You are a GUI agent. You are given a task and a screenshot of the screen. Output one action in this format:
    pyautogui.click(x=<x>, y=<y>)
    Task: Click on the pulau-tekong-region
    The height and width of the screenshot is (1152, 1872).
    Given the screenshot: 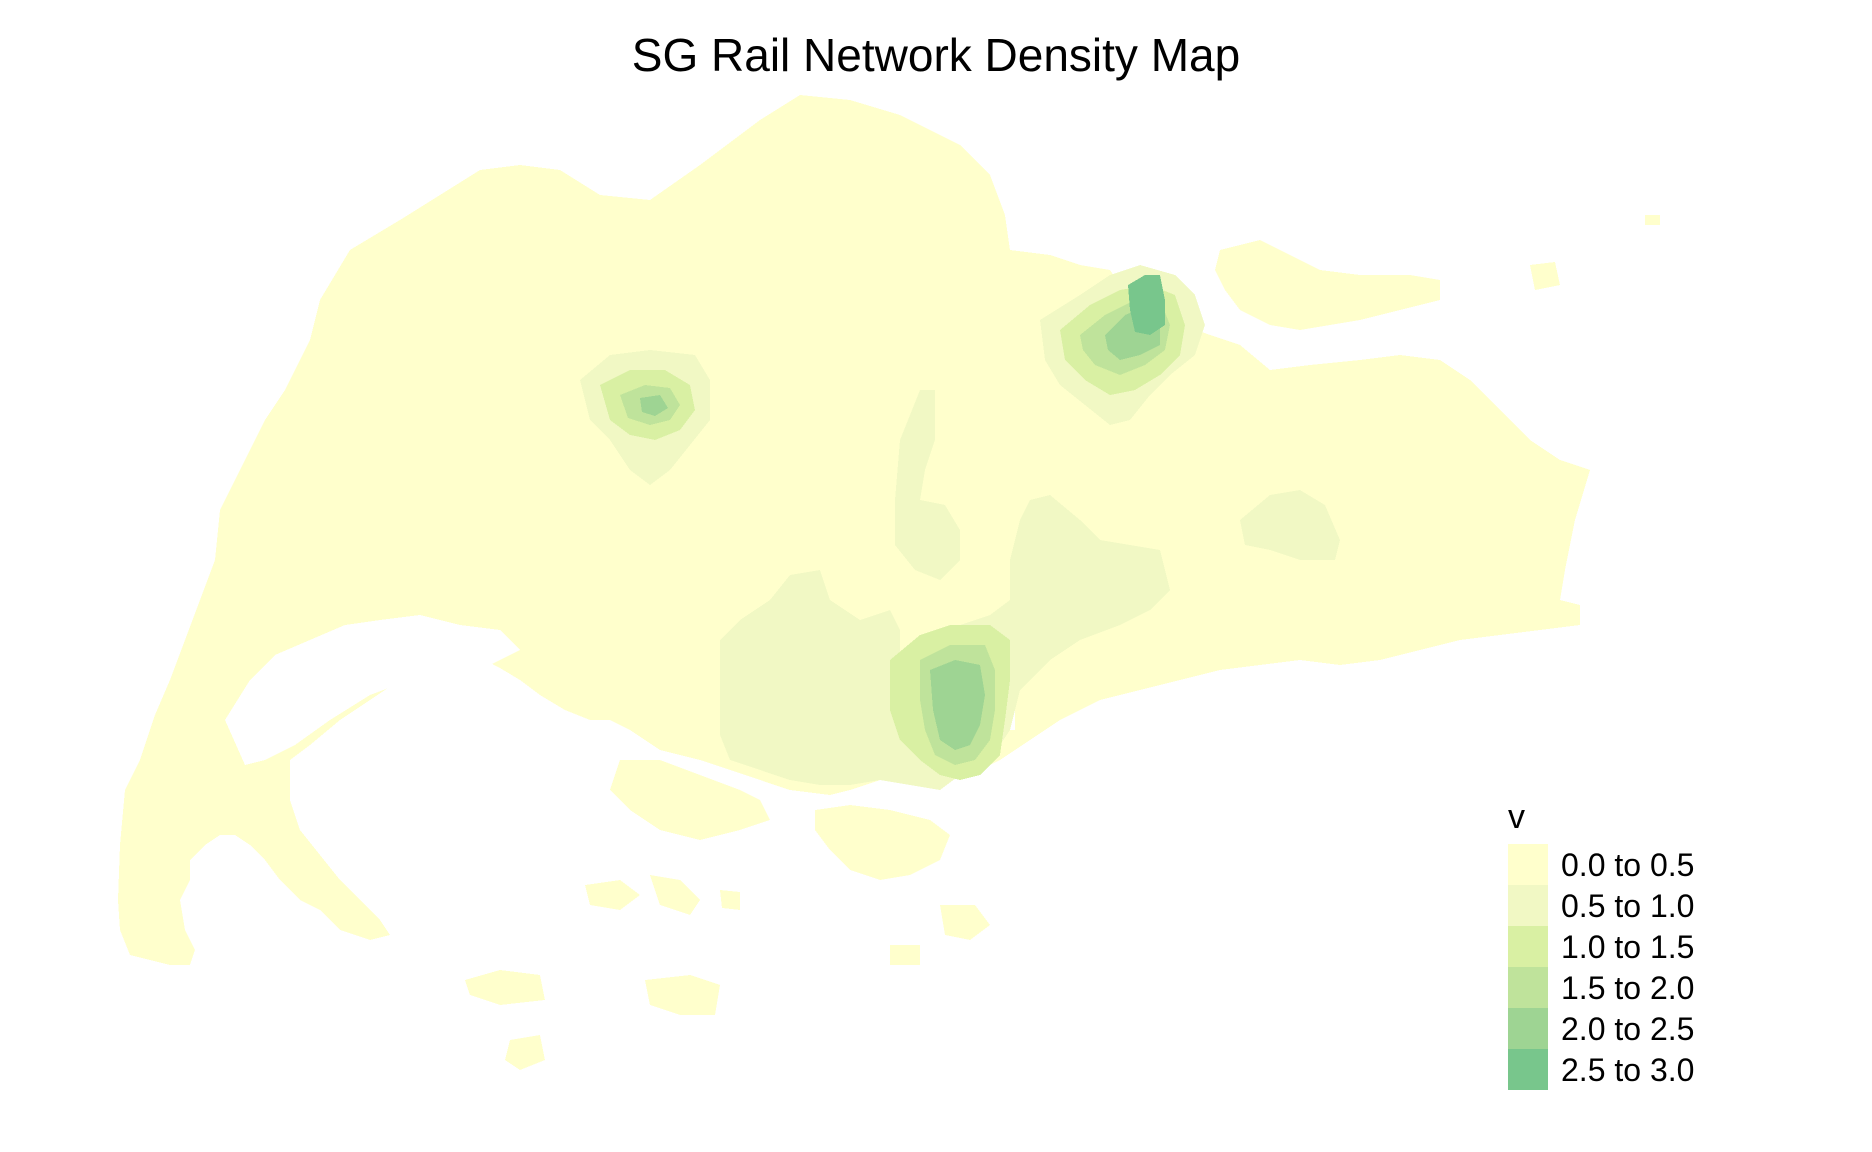 What is the action you would take?
    pyautogui.click(x=1545, y=276)
    